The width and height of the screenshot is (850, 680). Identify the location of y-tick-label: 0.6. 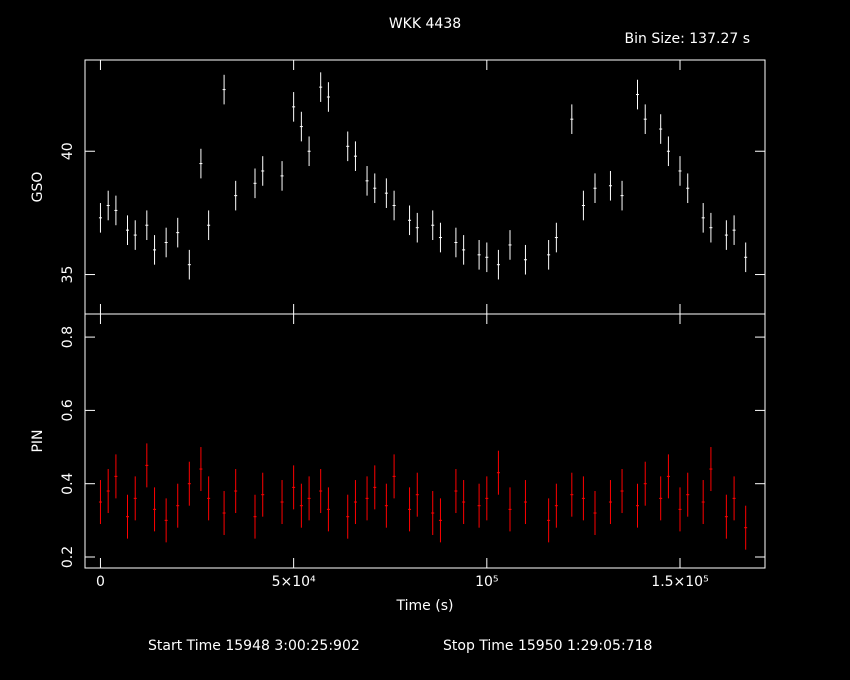
(68, 410).